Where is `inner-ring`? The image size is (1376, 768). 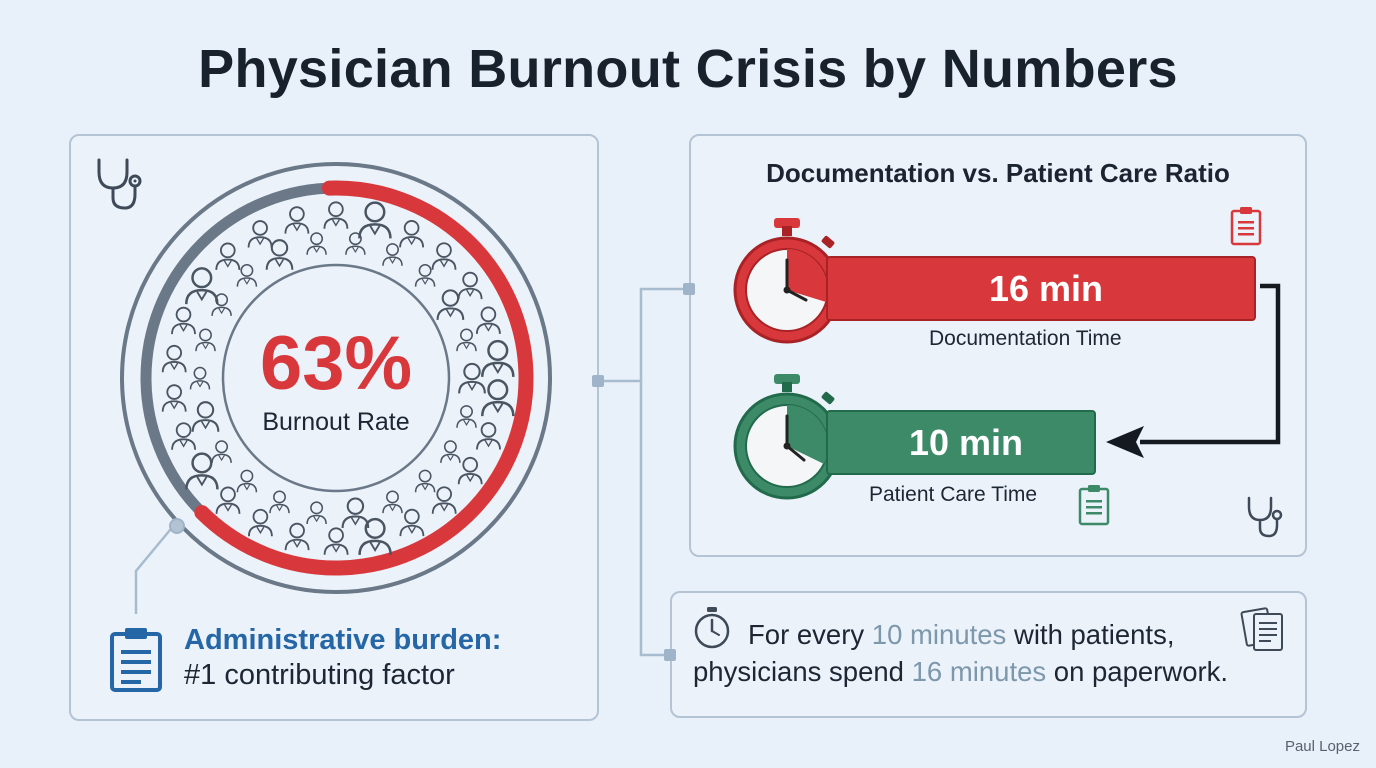 inner-ring is located at coordinates (336, 378).